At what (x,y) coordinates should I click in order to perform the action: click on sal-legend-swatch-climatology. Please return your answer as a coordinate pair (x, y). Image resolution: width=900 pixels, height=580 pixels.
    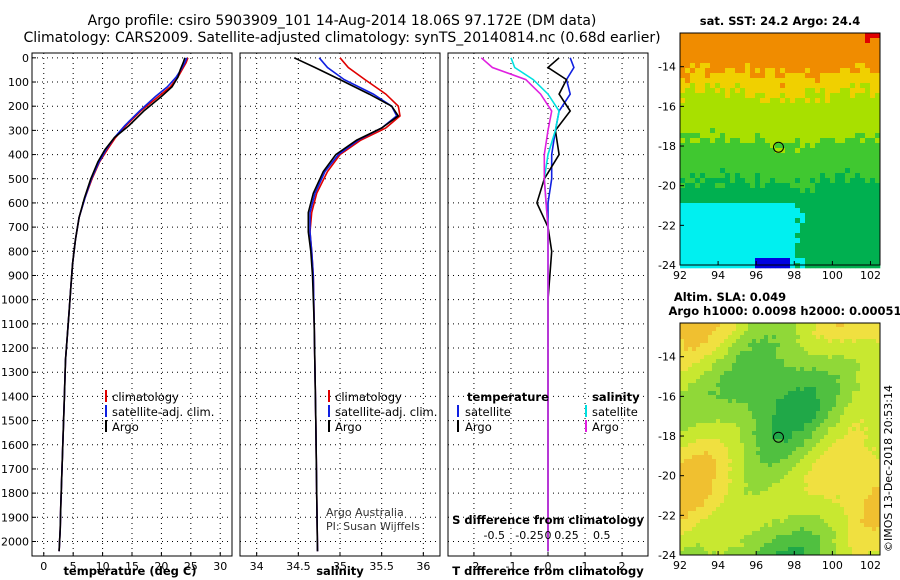
    Looking at the image, I should click on (329, 396).